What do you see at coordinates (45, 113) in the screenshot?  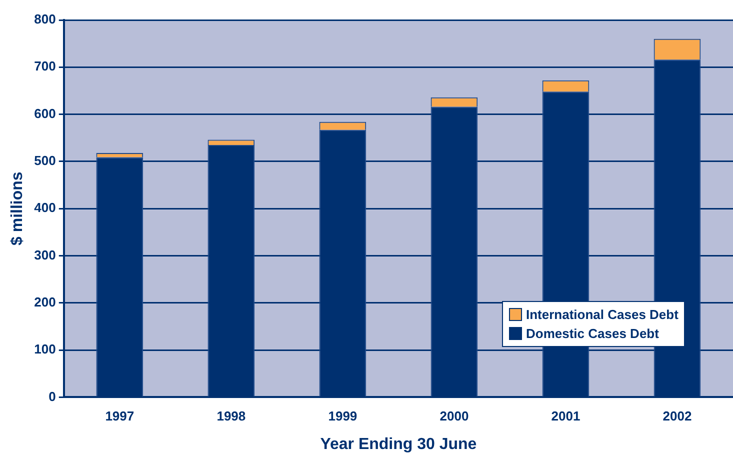 I see `y-tick-label: 600` at bounding box center [45, 113].